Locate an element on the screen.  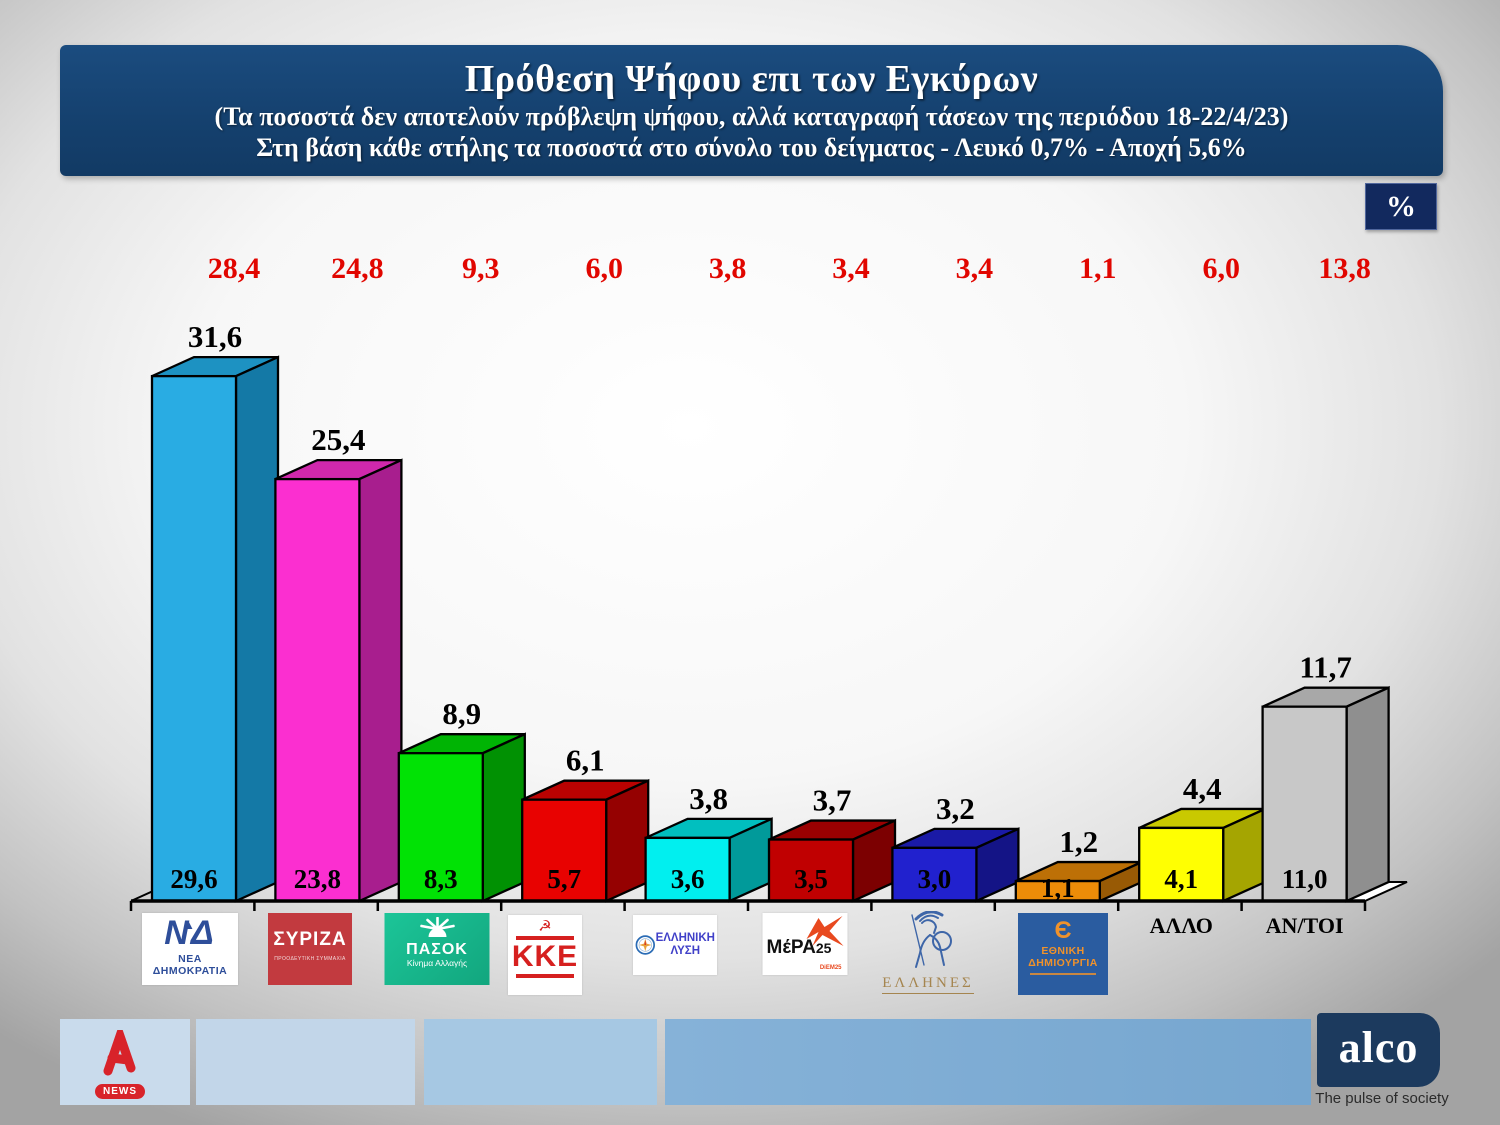
category-label-9: ΑΝ/ΤΟΙ is located at coordinates (1305, 925).